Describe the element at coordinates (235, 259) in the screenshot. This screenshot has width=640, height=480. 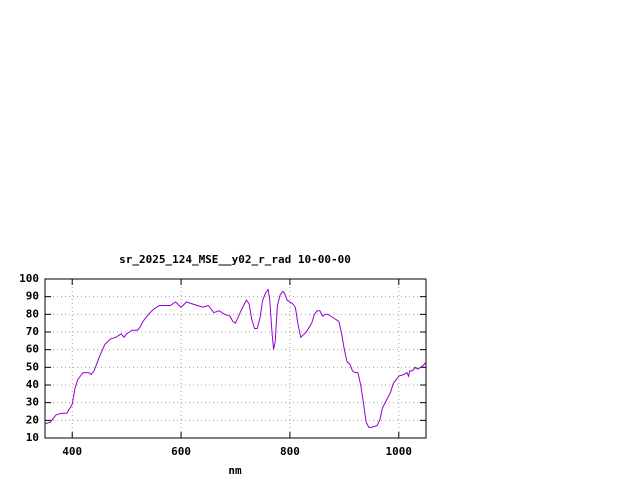
I see `chart-title: sr_2025_124_MSE__y02_r_rad 10-00-00` at that location.